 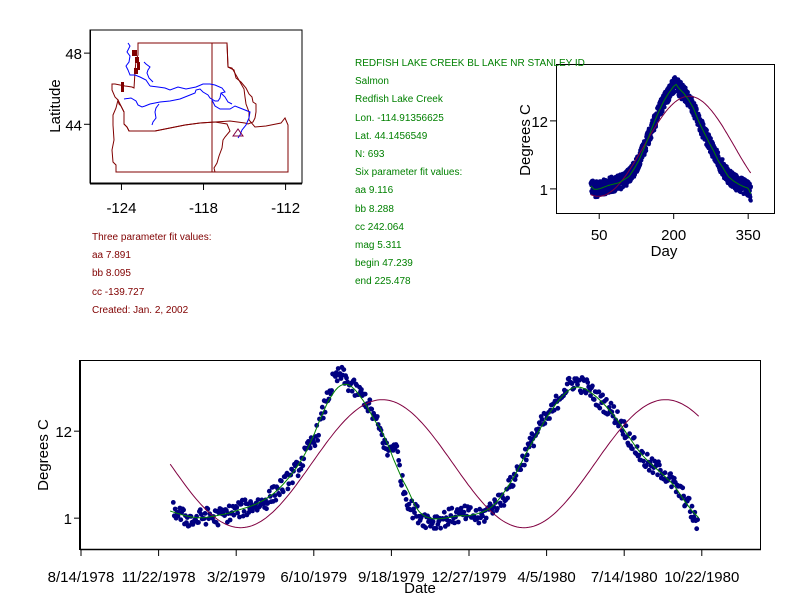 I want to click on ts-x-tick-label: 7/14/1980, so click(x=624, y=577).